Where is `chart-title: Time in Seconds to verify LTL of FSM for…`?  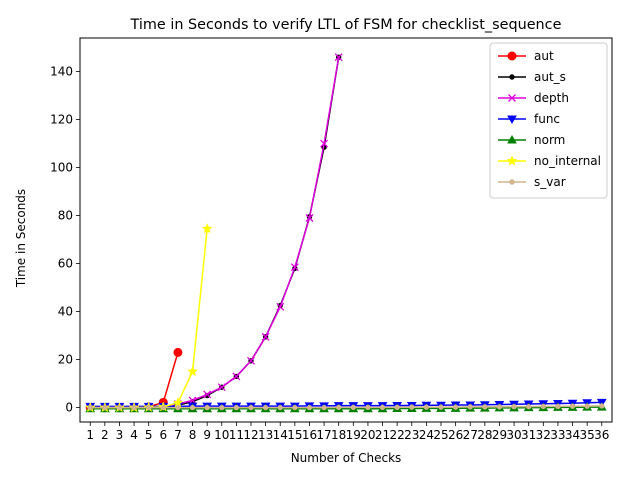
chart-title: Time in Seconds to verify LTL of FSM for… is located at coordinates (346, 25).